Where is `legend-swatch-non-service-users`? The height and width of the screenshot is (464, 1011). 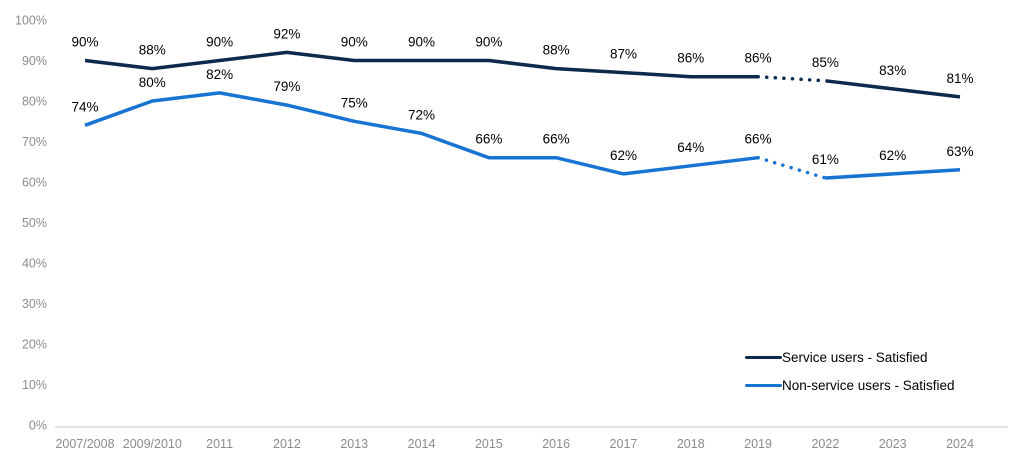 legend-swatch-non-service-users is located at coordinates (763, 385).